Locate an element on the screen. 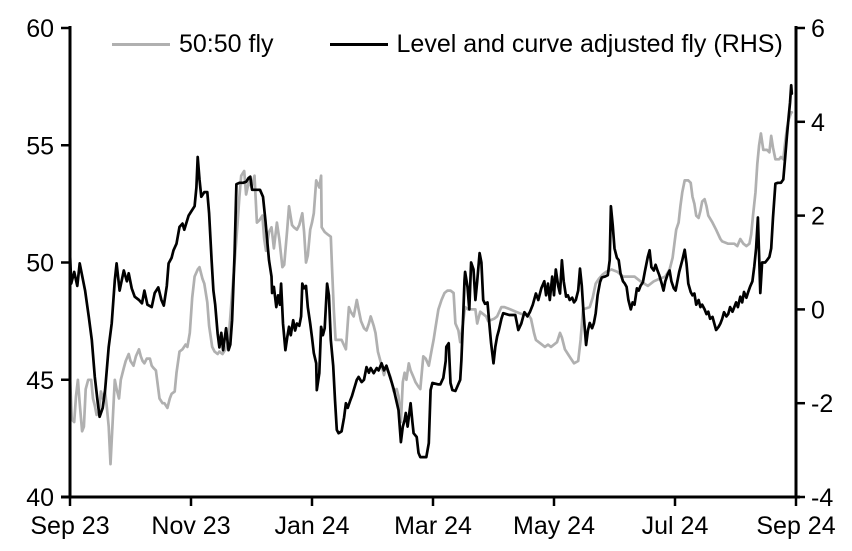 The width and height of the screenshot is (852, 551). legend-line-swatch-gray is located at coordinates (141, 44).